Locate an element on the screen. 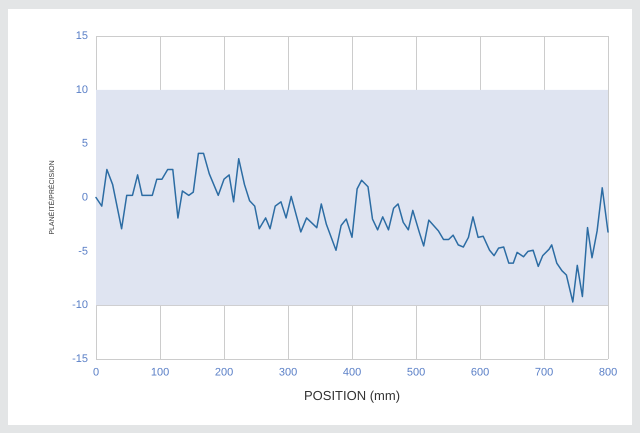 The height and width of the screenshot is (433, 640). x-tick-label: 100 is located at coordinates (160, 372).